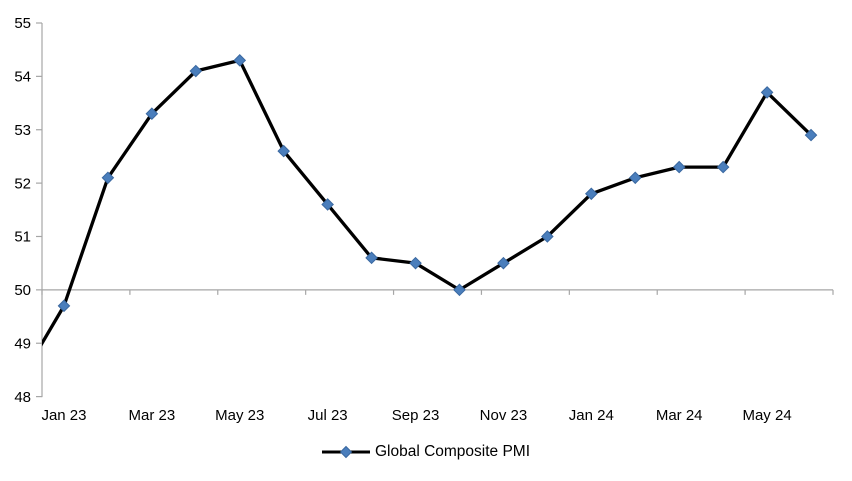  I want to click on y-axis-tick-label: 49, so click(22, 343).